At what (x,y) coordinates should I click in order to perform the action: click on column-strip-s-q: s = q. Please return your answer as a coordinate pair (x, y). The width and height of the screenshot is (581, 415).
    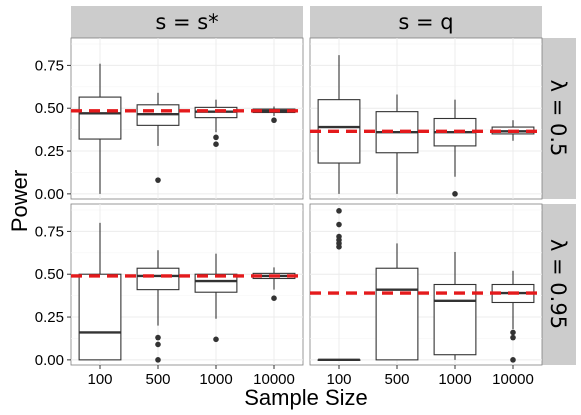
    Looking at the image, I should click on (426, 22).